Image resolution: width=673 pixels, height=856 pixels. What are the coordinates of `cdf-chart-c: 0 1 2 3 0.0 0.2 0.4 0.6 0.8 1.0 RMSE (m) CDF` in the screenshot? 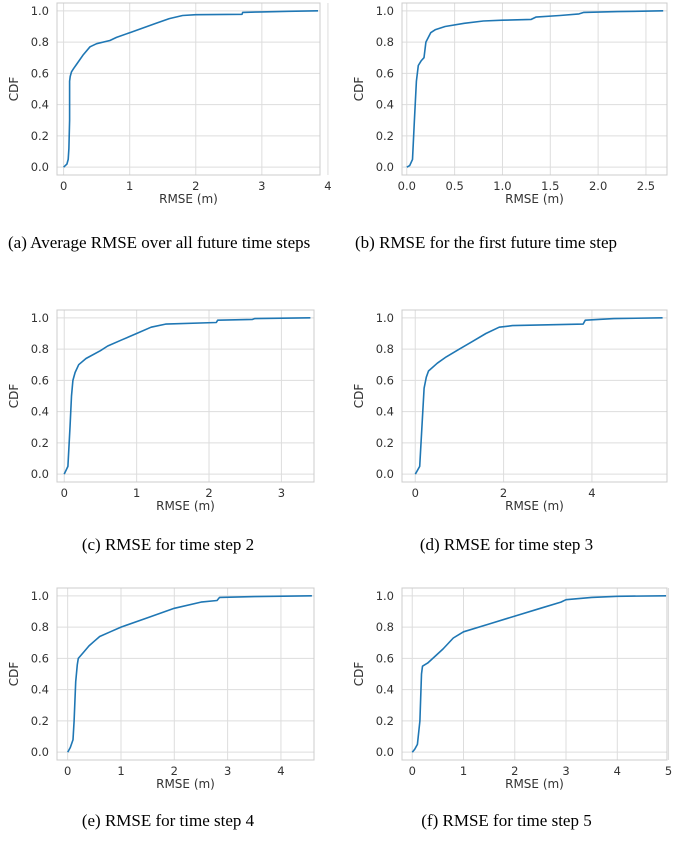 It's located at (161, 411).